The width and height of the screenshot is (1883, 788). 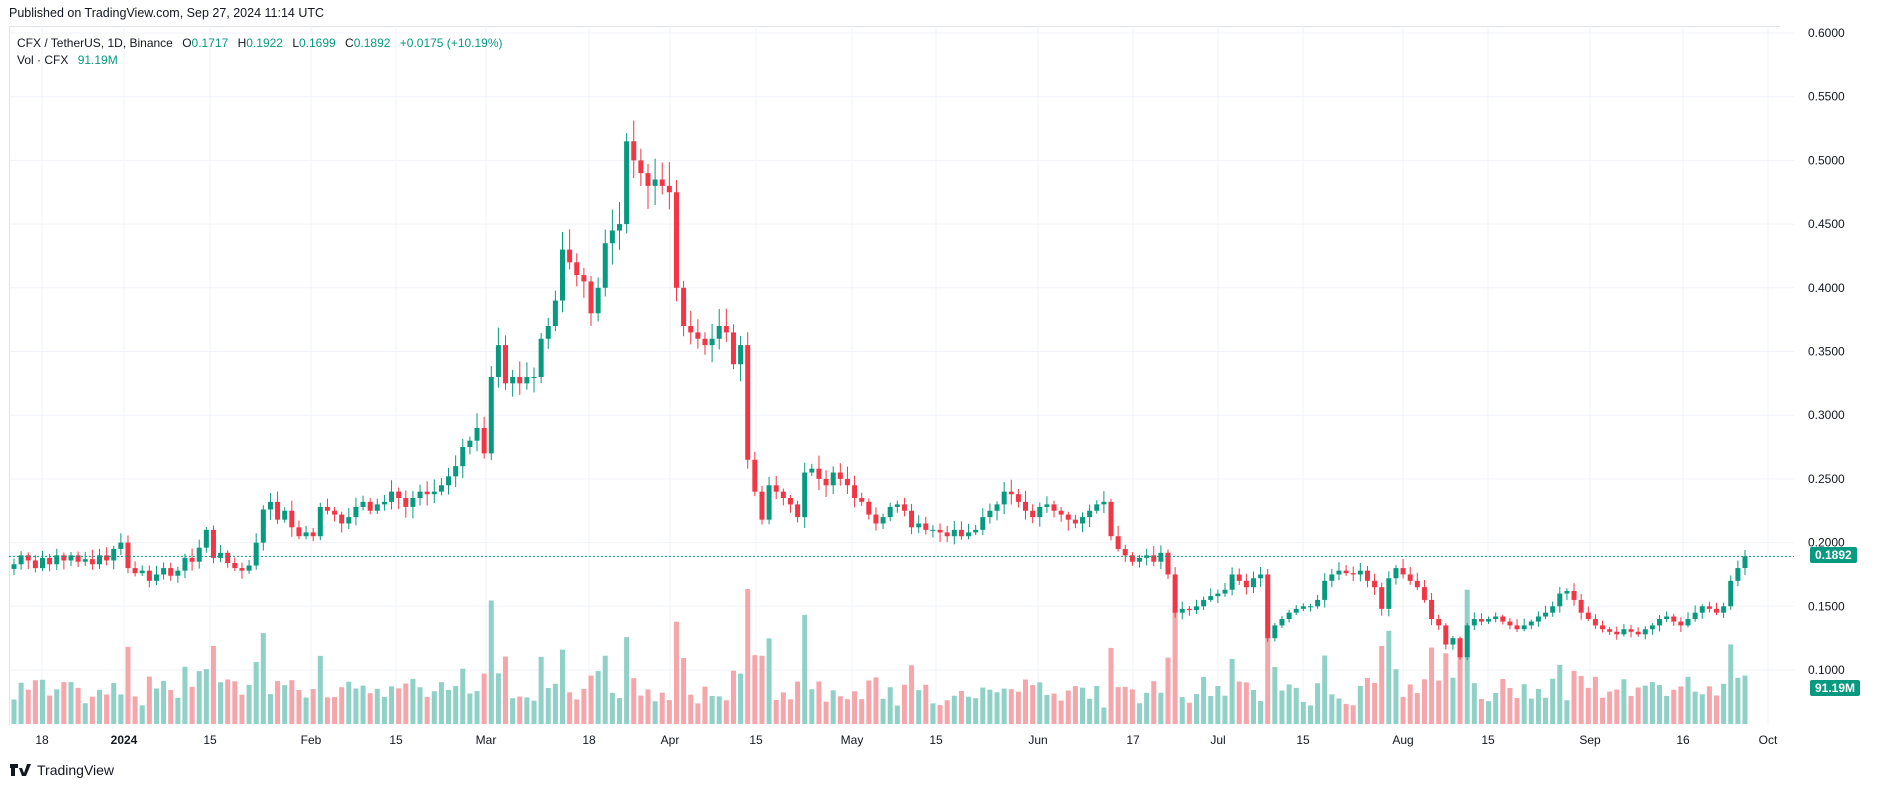 What do you see at coordinates (62, 770) in the screenshot?
I see `footer-brand: TradingView` at bounding box center [62, 770].